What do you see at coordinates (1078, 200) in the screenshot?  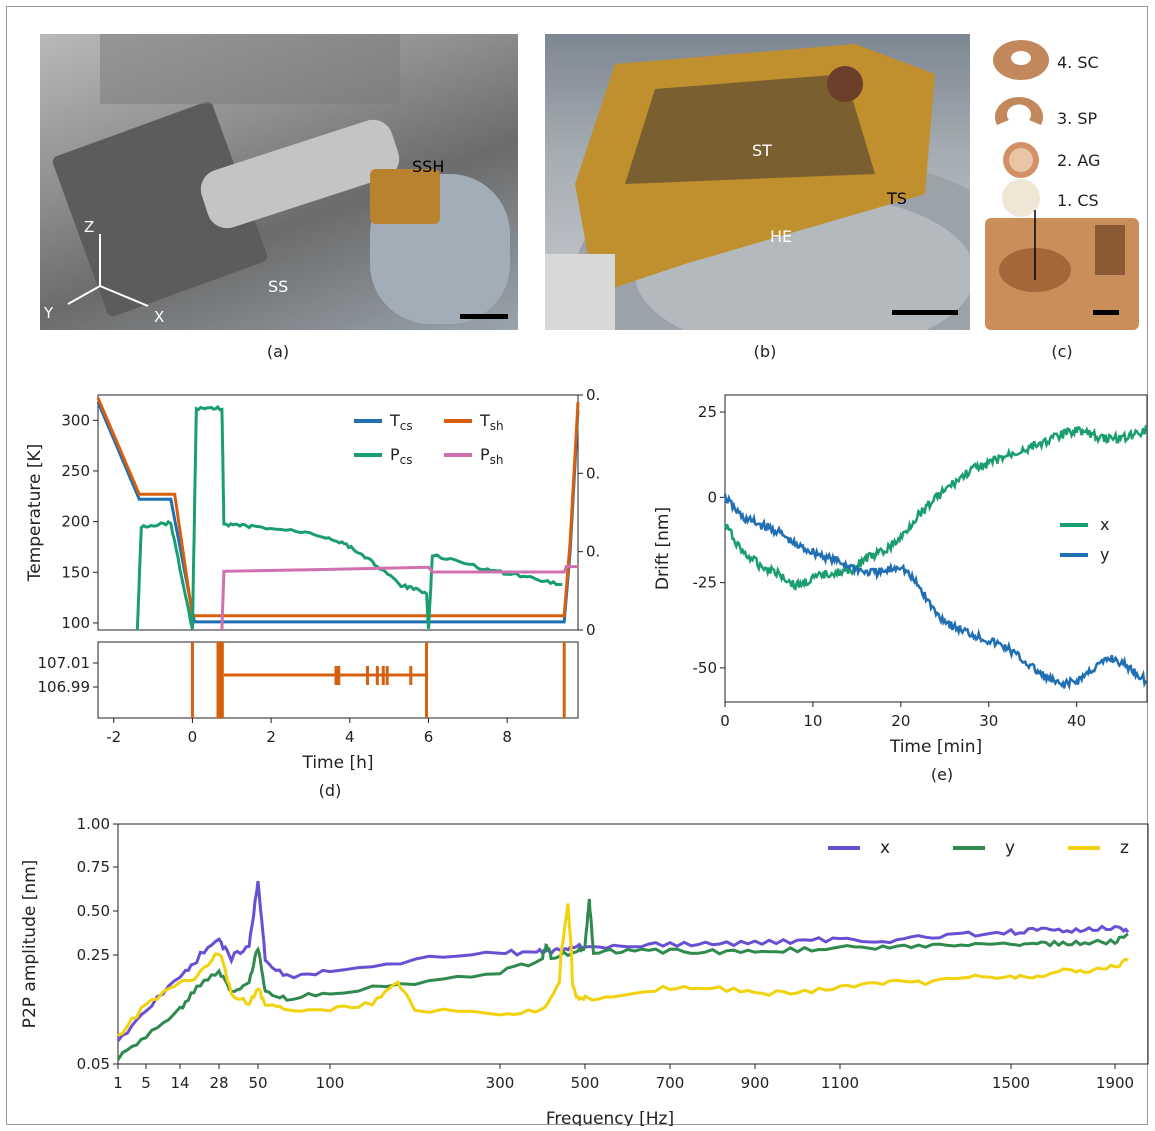 I see `label-cs: 1. CS` at bounding box center [1078, 200].